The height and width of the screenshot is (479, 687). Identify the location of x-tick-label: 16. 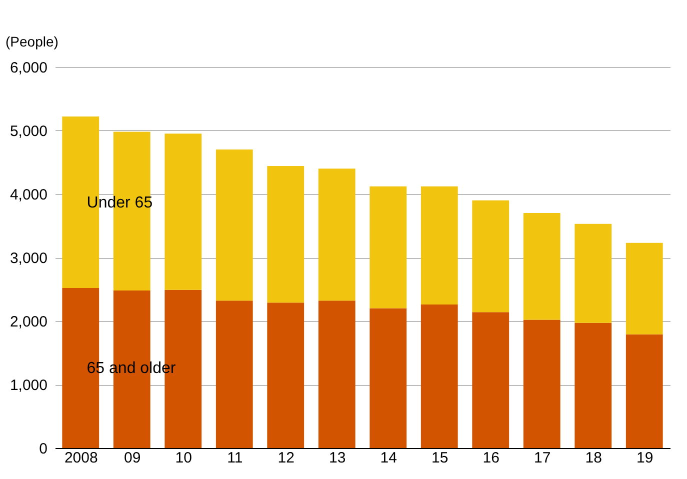
(491, 458).